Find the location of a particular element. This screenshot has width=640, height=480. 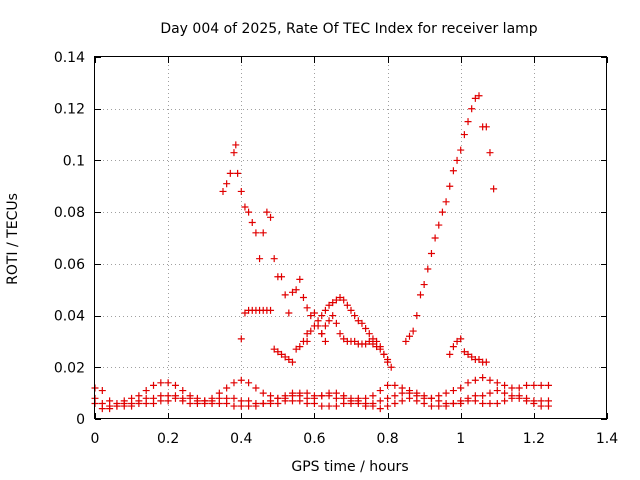

y-tick-label: 0.1 is located at coordinates (74, 161).